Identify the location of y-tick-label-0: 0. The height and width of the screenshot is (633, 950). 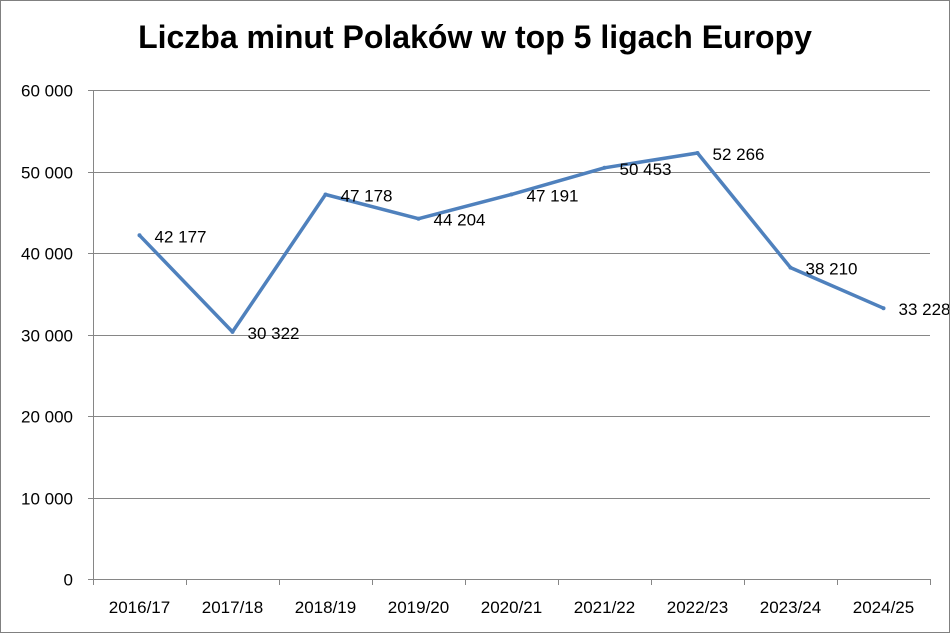
(68, 580).